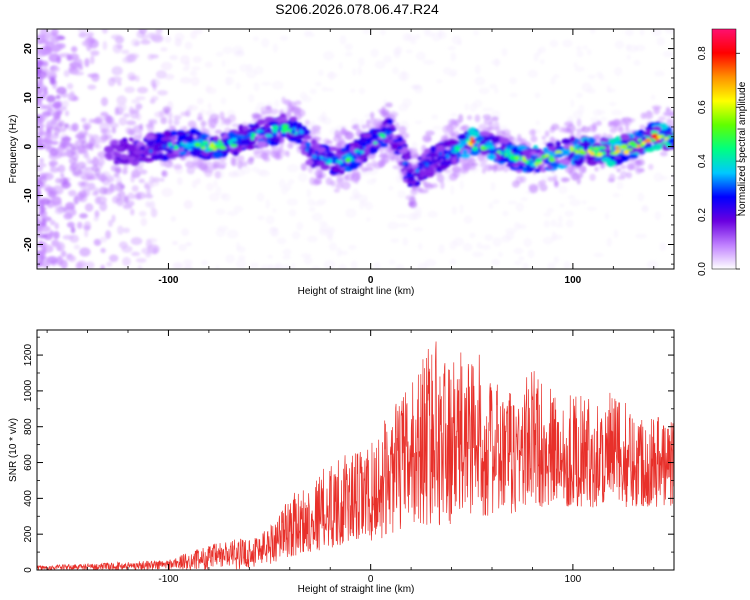 The height and width of the screenshot is (600, 750). I want to click on spectrogram-ytick-label: 20, so click(28, 49).